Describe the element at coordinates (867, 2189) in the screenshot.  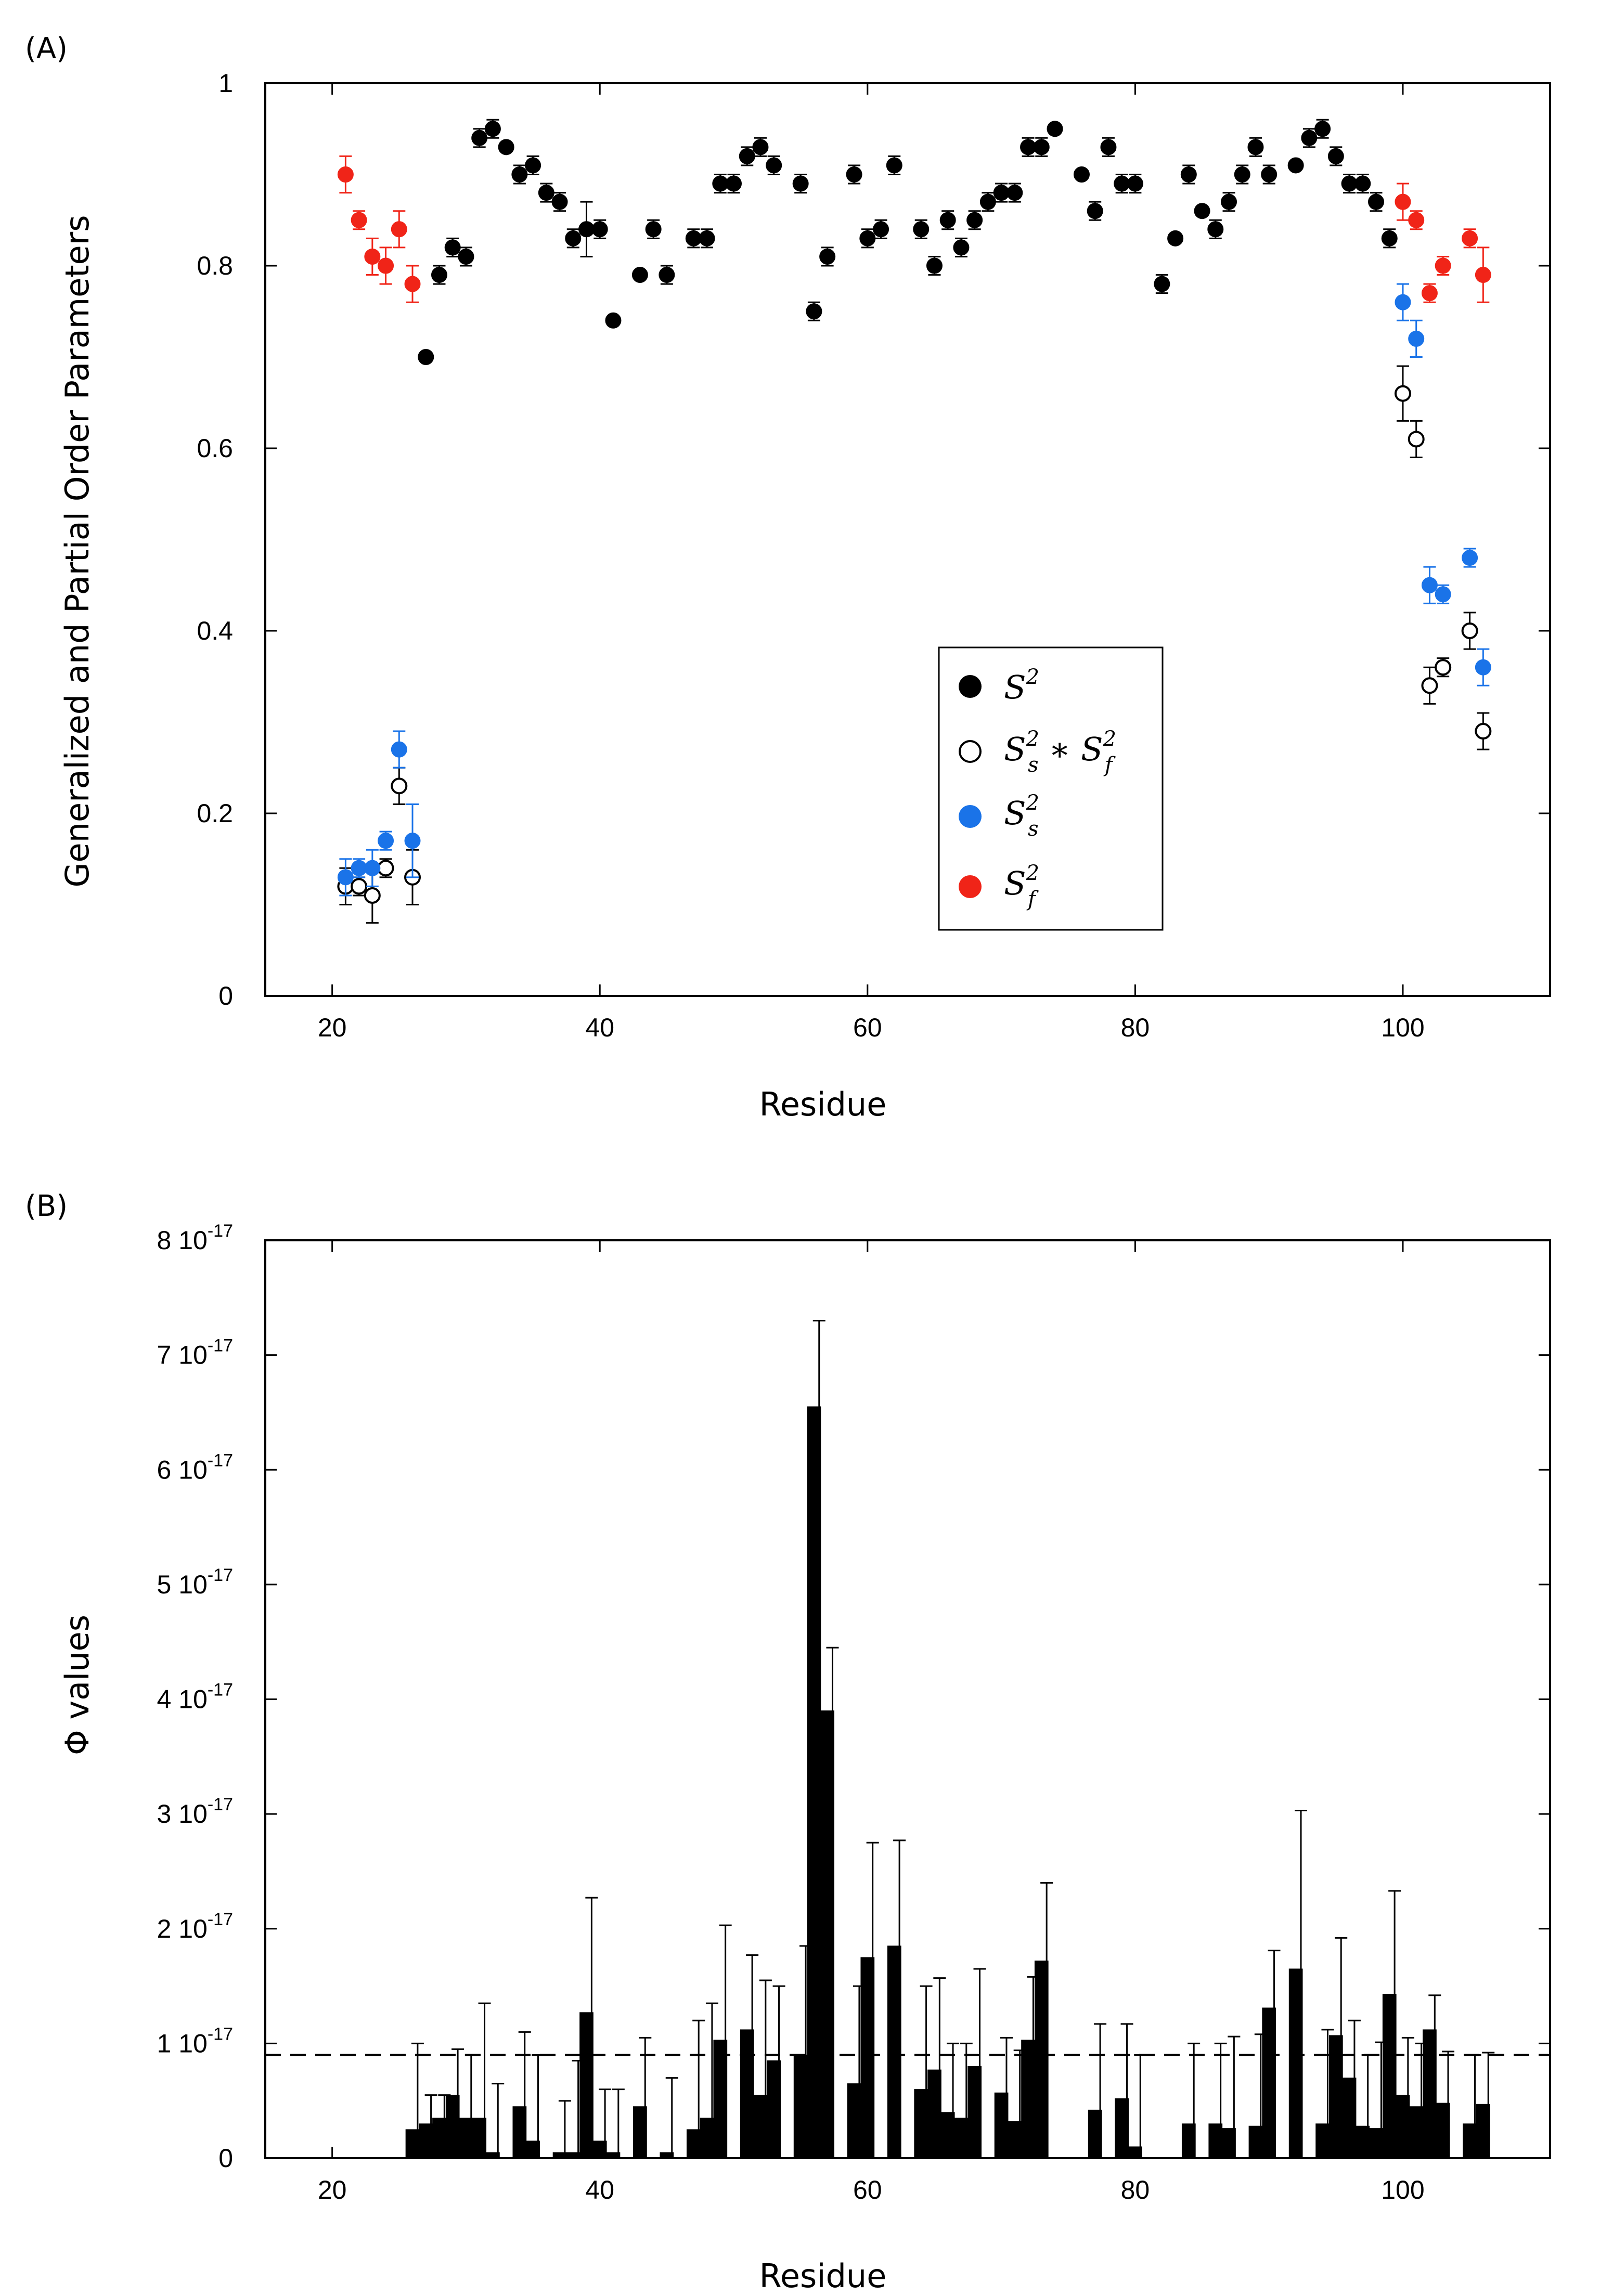
I see `panel-b-x-tick-label: 60` at that location.